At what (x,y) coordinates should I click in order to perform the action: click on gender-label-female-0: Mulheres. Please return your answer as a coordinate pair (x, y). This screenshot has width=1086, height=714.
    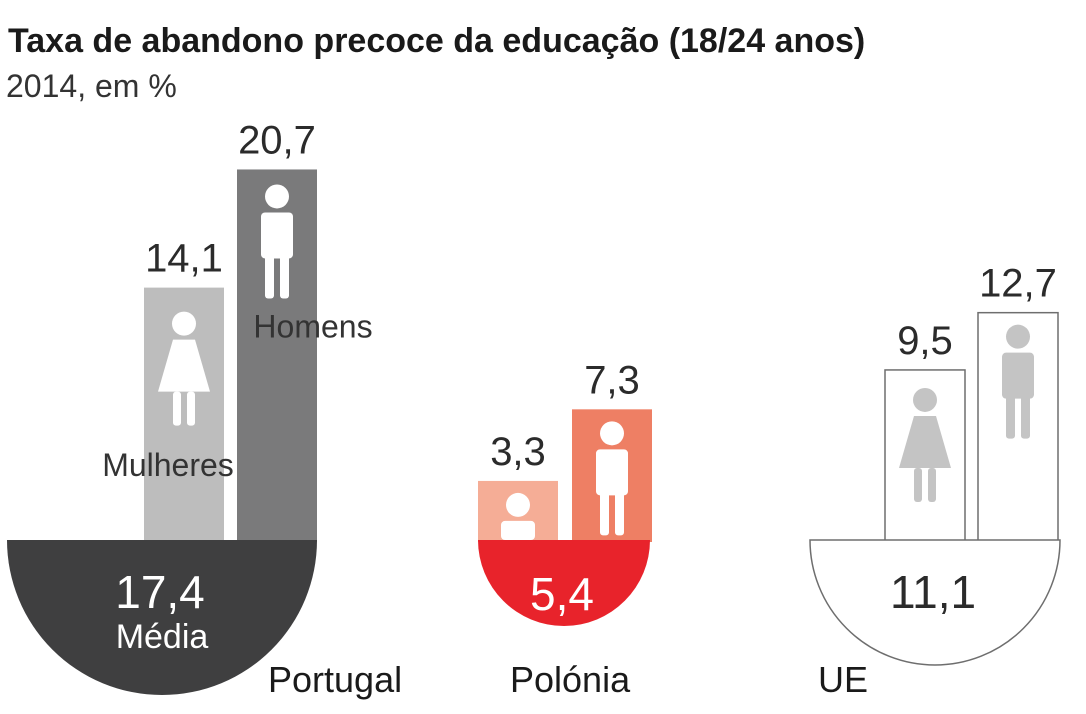
    Looking at the image, I should click on (168, 465).